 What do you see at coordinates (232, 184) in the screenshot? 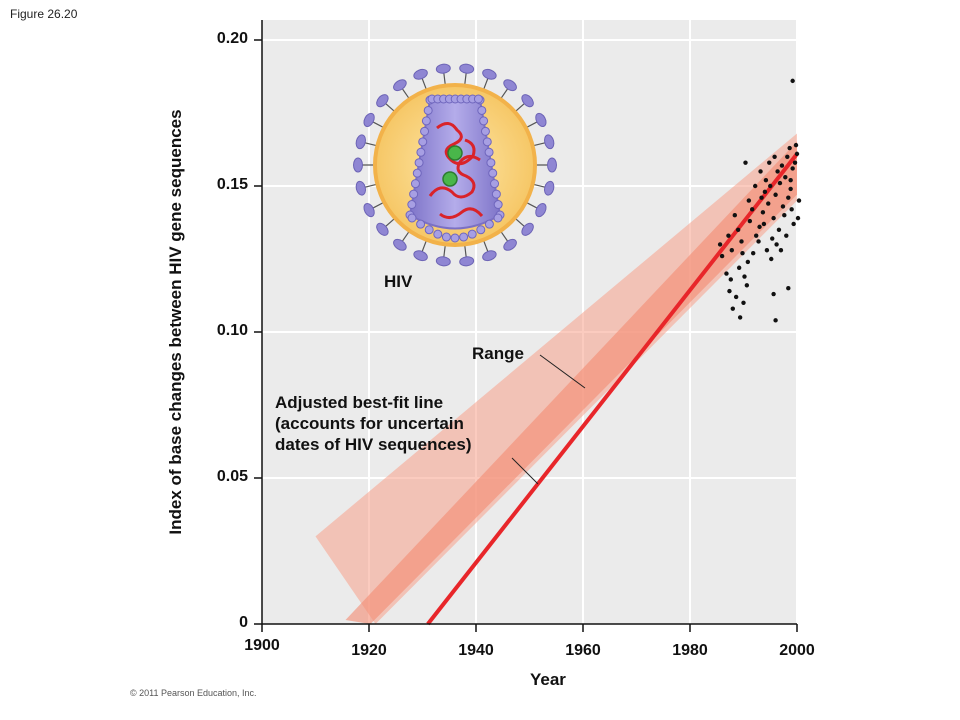
I see `y-tick-label: 0.15` at bounding box center [232, 184].